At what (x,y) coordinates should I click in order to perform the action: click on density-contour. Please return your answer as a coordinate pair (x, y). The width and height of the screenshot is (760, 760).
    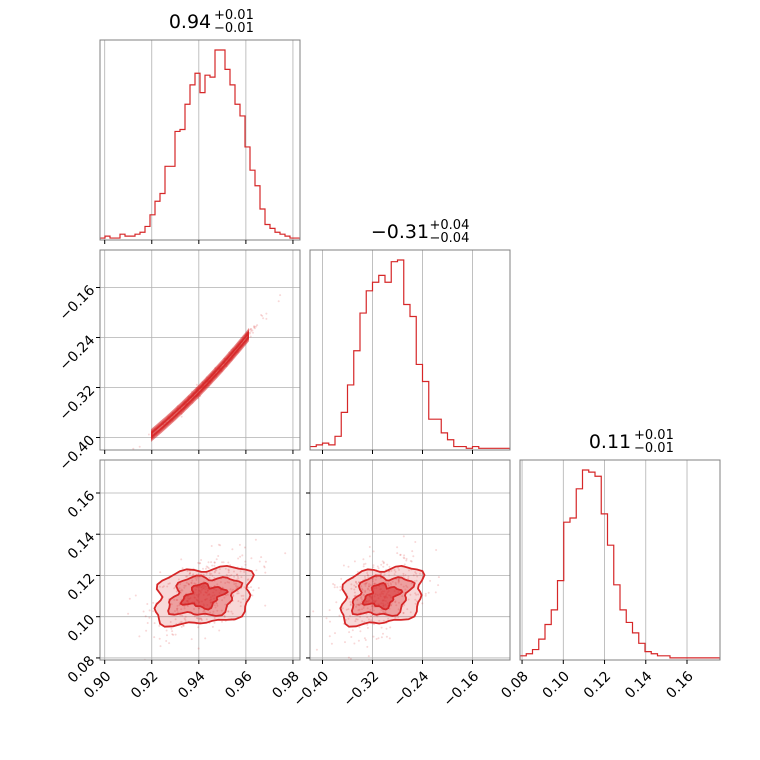
    Looking at the image, I should click on (200, 385).